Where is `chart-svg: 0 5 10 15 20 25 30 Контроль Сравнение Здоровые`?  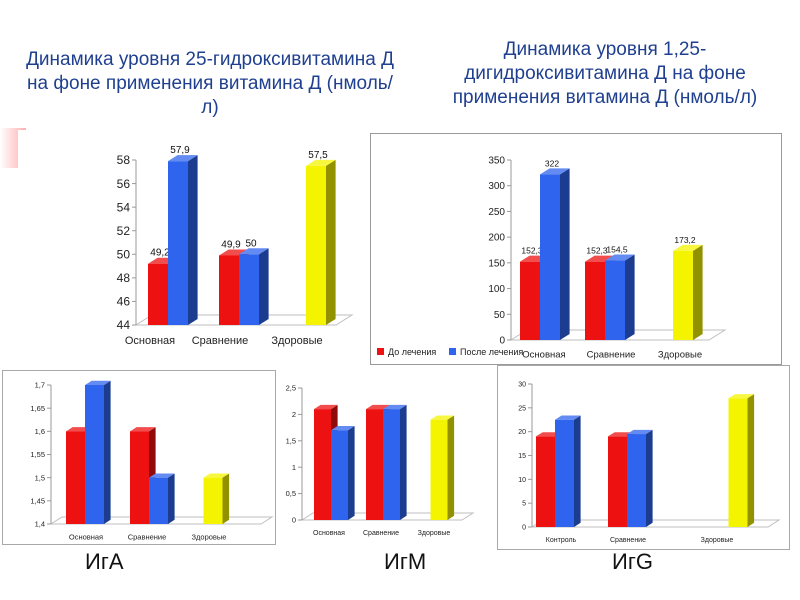
chart-svg: 0 5 10 15 20 25 30 Контроль Сравнение Здоровые is located at coordinates (649, 462).